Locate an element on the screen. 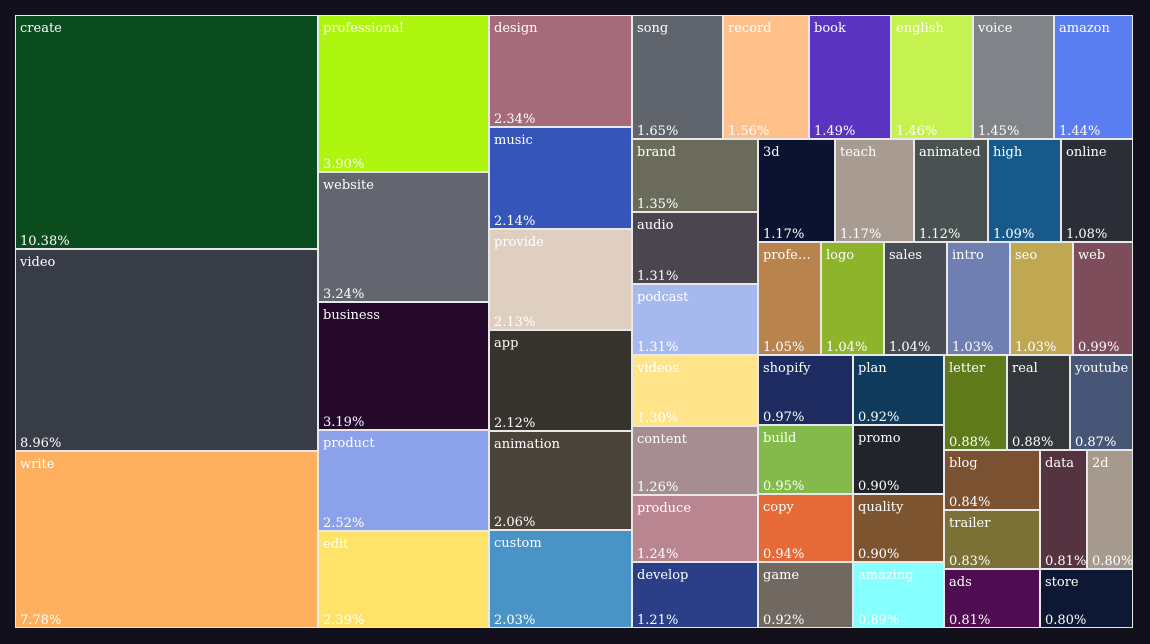  tile-value: 3.24% is located at coordinates (344, 294).